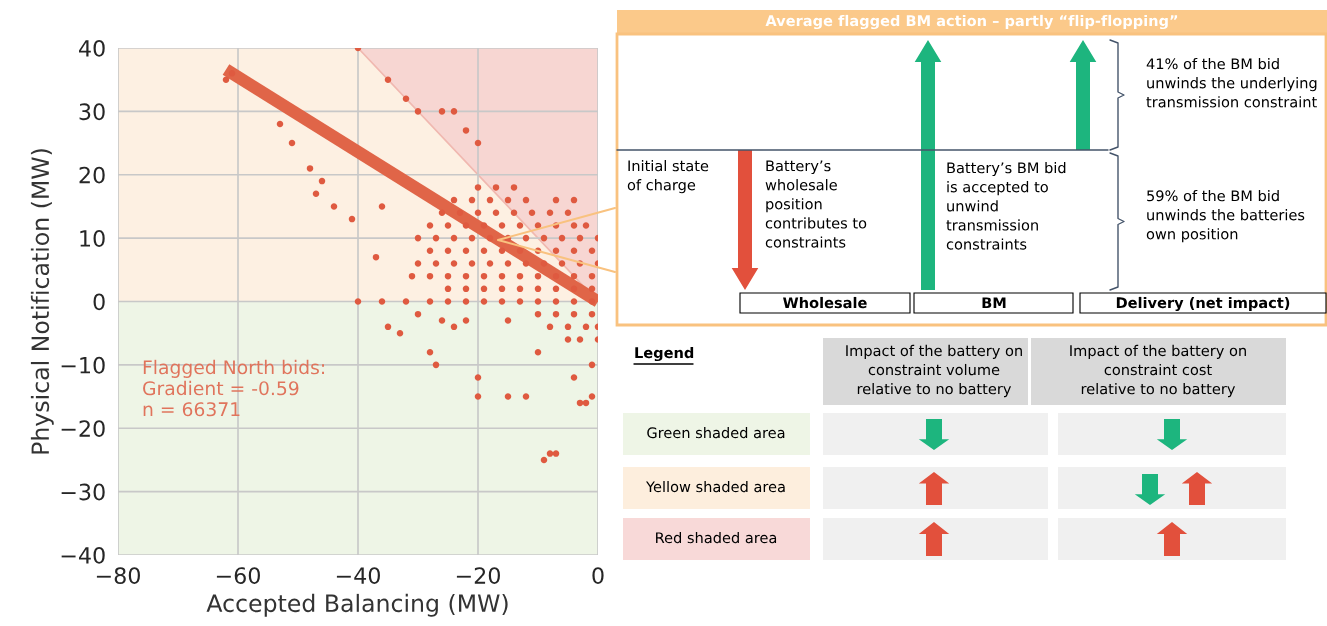  What do you see at coordinates (716, 432) in the screenshot?
I see `text: Green shaded area` at bounding box center [716, 432].